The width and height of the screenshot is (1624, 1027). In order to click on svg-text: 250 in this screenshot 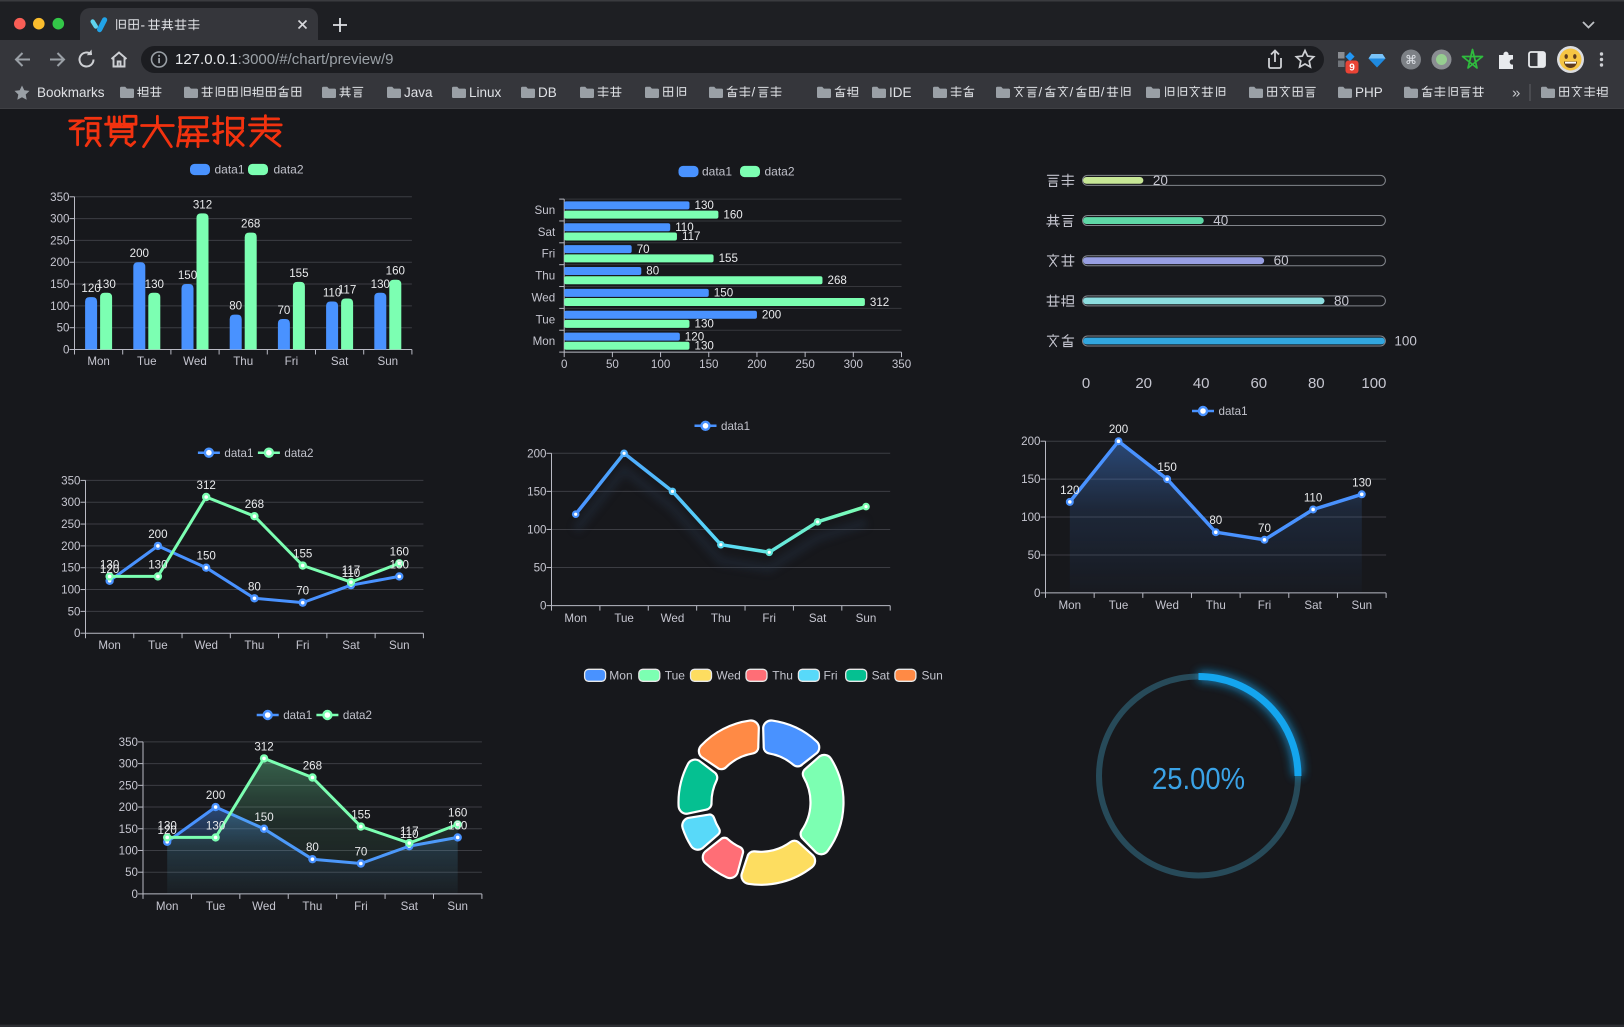, I will do `click(70, 524)`.